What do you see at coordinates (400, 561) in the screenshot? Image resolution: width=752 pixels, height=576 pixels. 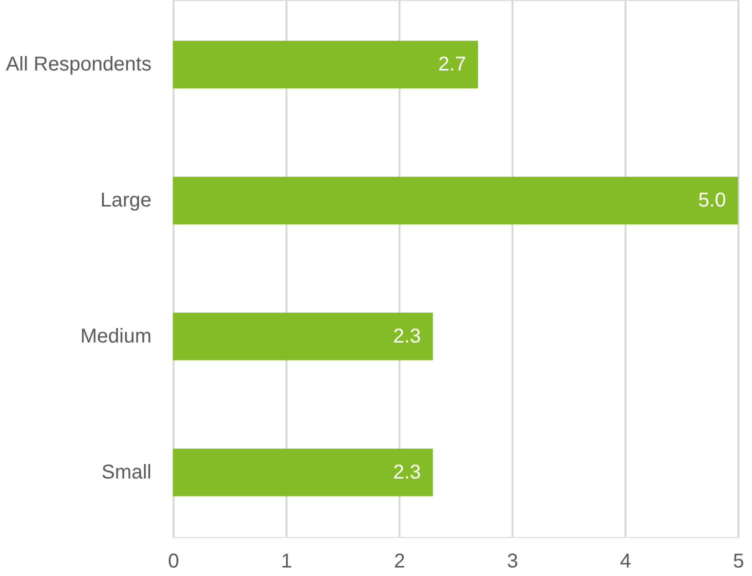 I see `x-tick-label: 2` at bounding box center [400, 561].